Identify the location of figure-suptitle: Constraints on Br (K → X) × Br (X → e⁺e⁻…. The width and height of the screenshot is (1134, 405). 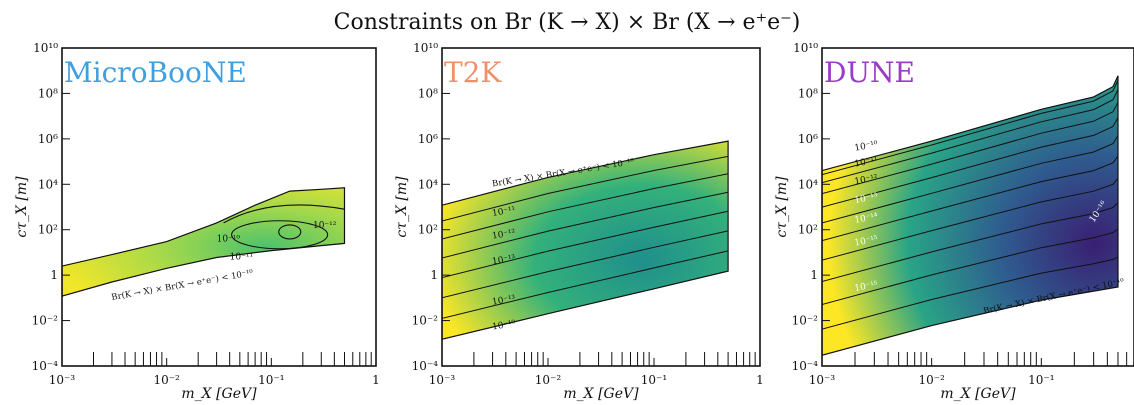
(567, 22).